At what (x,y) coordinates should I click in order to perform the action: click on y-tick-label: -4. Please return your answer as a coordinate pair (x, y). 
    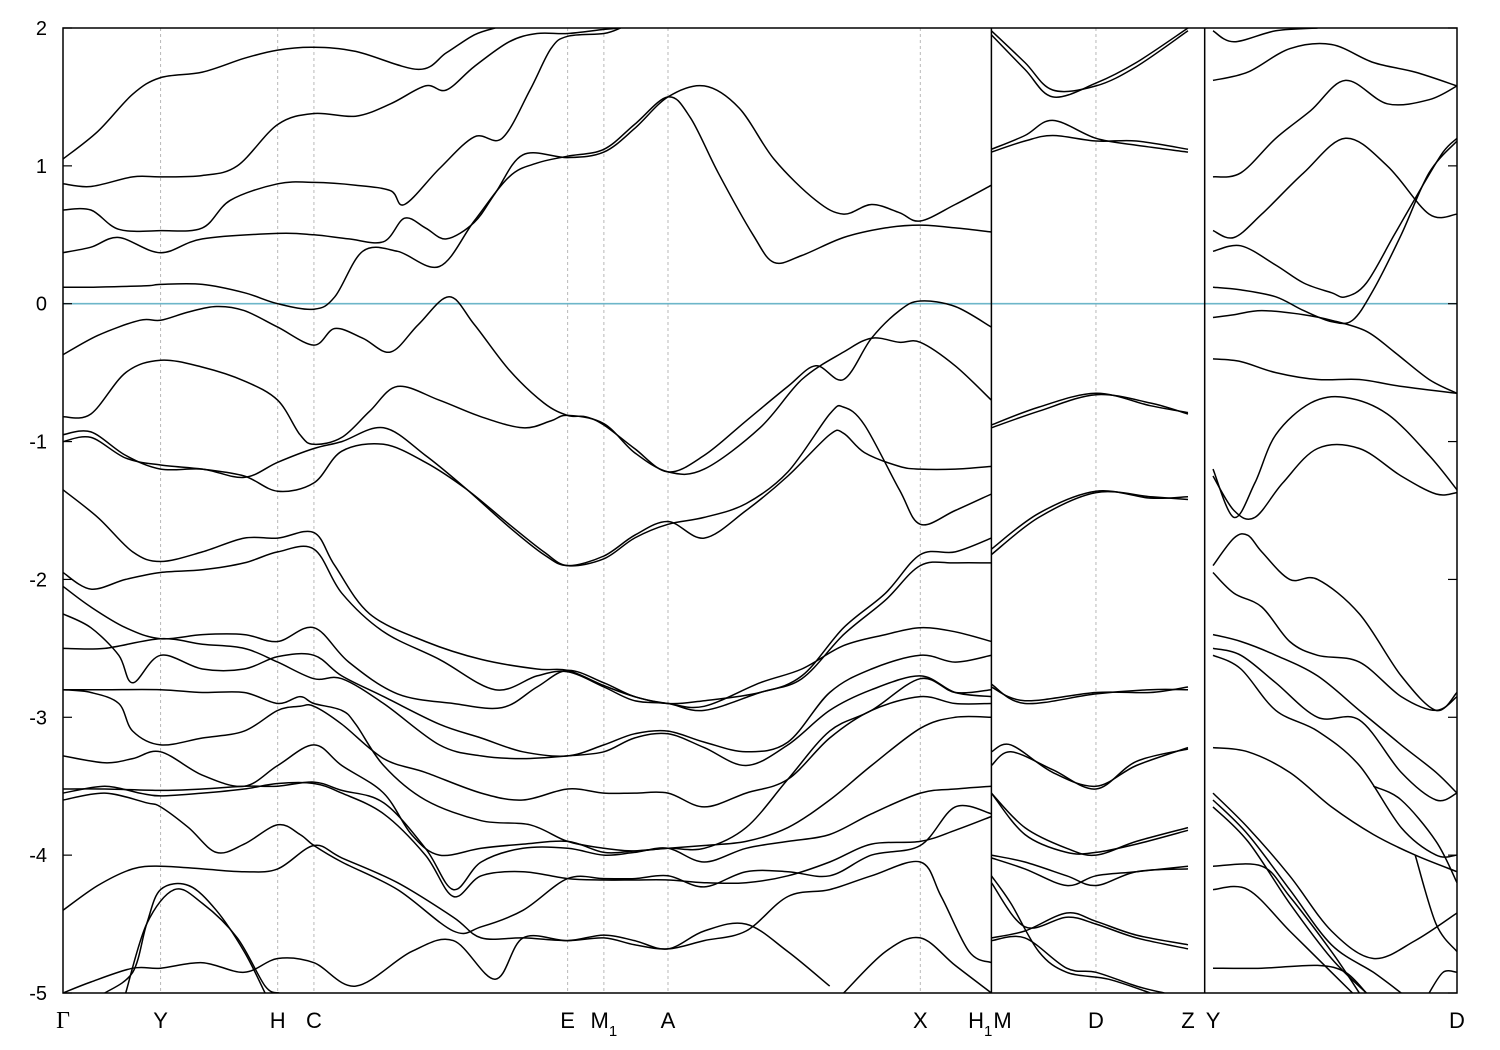
    Looking at the image, I should click on (38, 856).